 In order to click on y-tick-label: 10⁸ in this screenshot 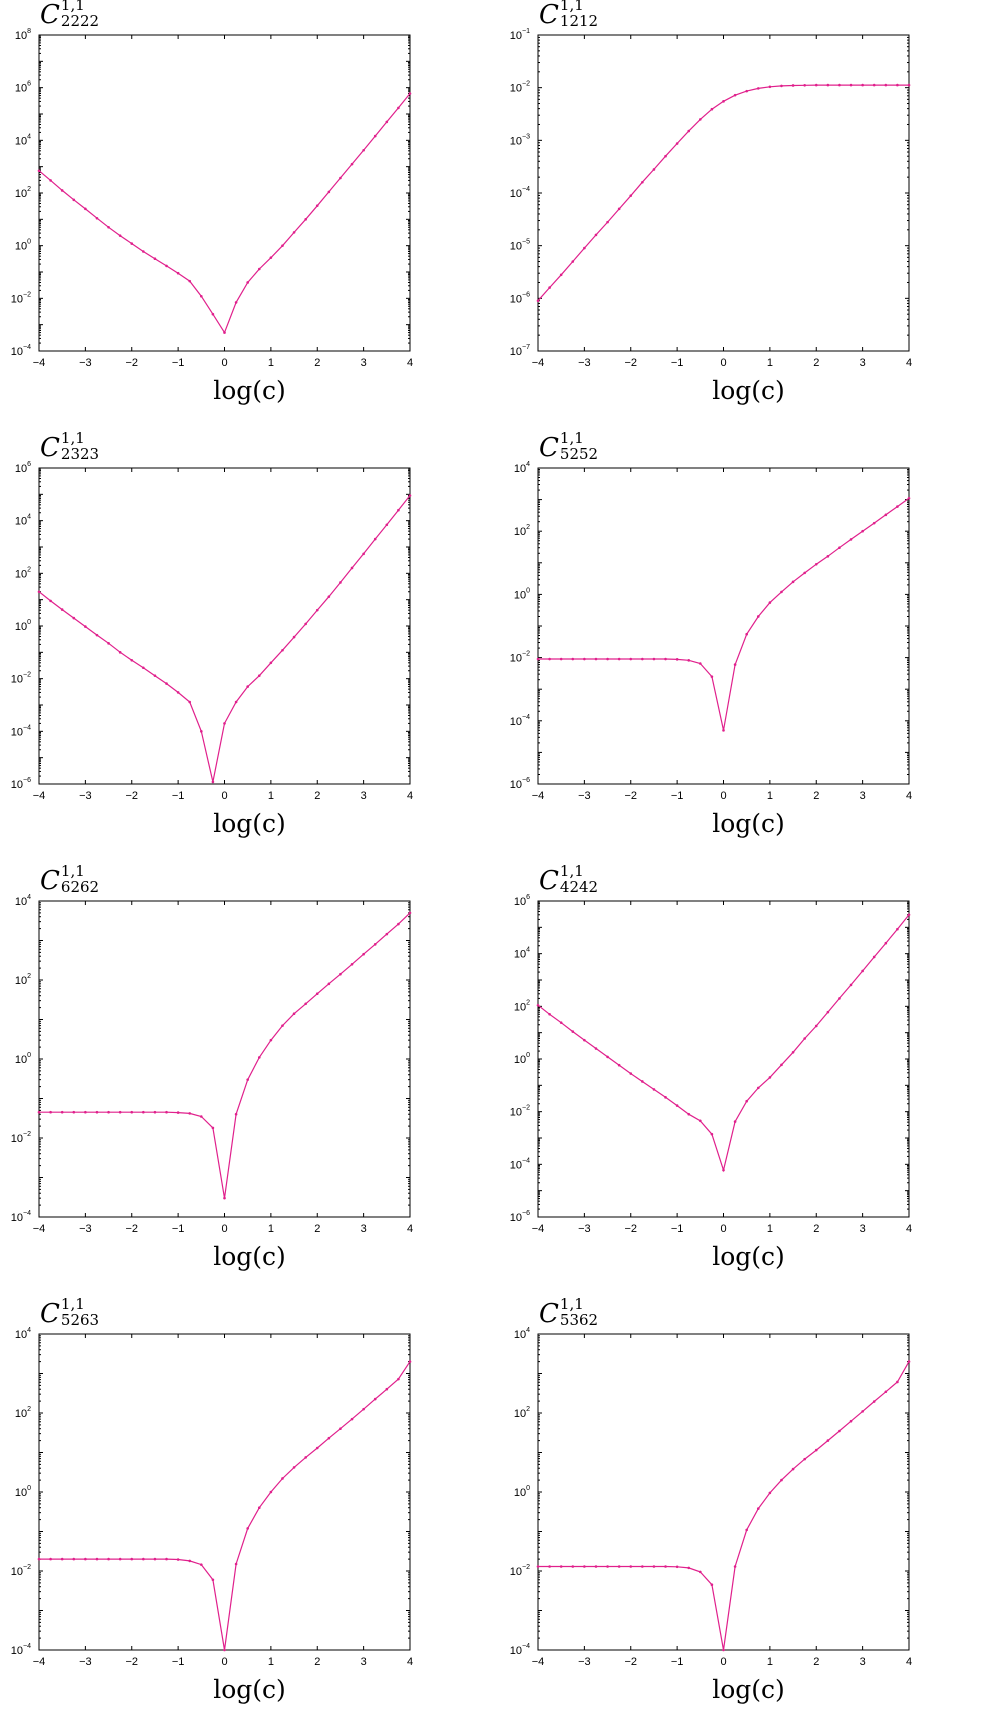, I will do `click(23, 35)`.